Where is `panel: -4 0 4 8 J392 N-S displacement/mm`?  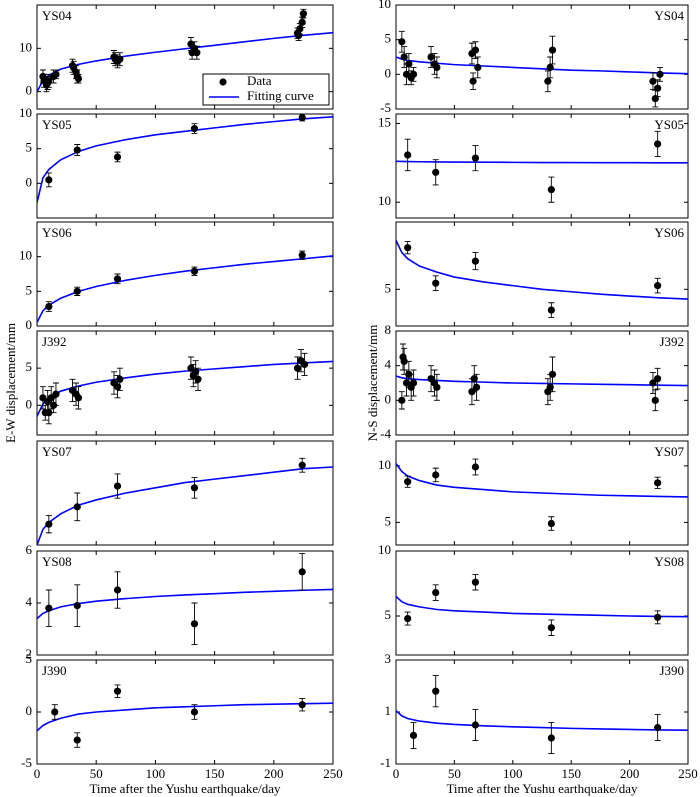
panel: -4 0 4 8 J392 N-S displacement/mm is located at coordinates (527, 381).